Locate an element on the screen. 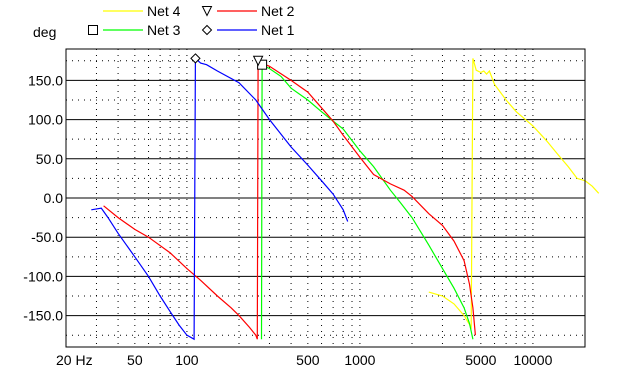 The width and height of the screenshot is (629, 372). x-tick-label-2: 100 is located at coordinates (187, 360).